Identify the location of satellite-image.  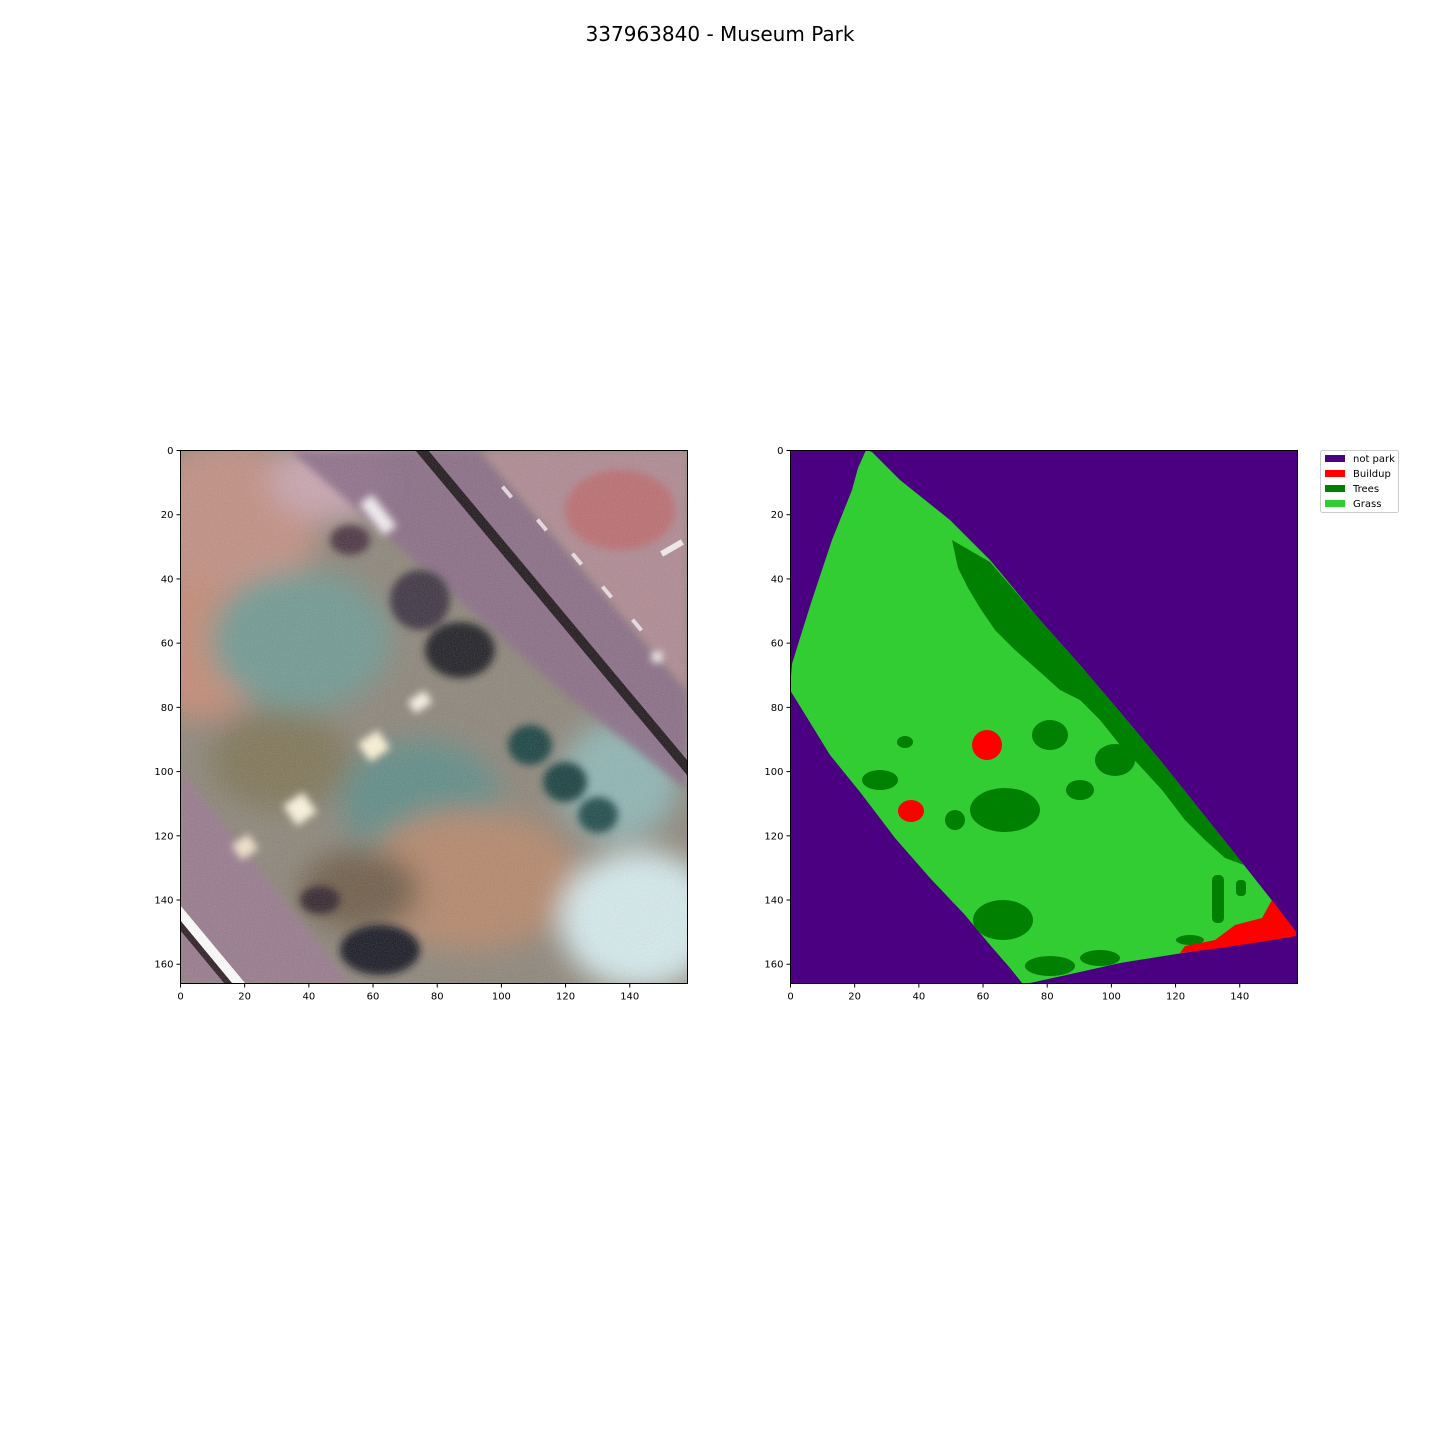
(433, 716).